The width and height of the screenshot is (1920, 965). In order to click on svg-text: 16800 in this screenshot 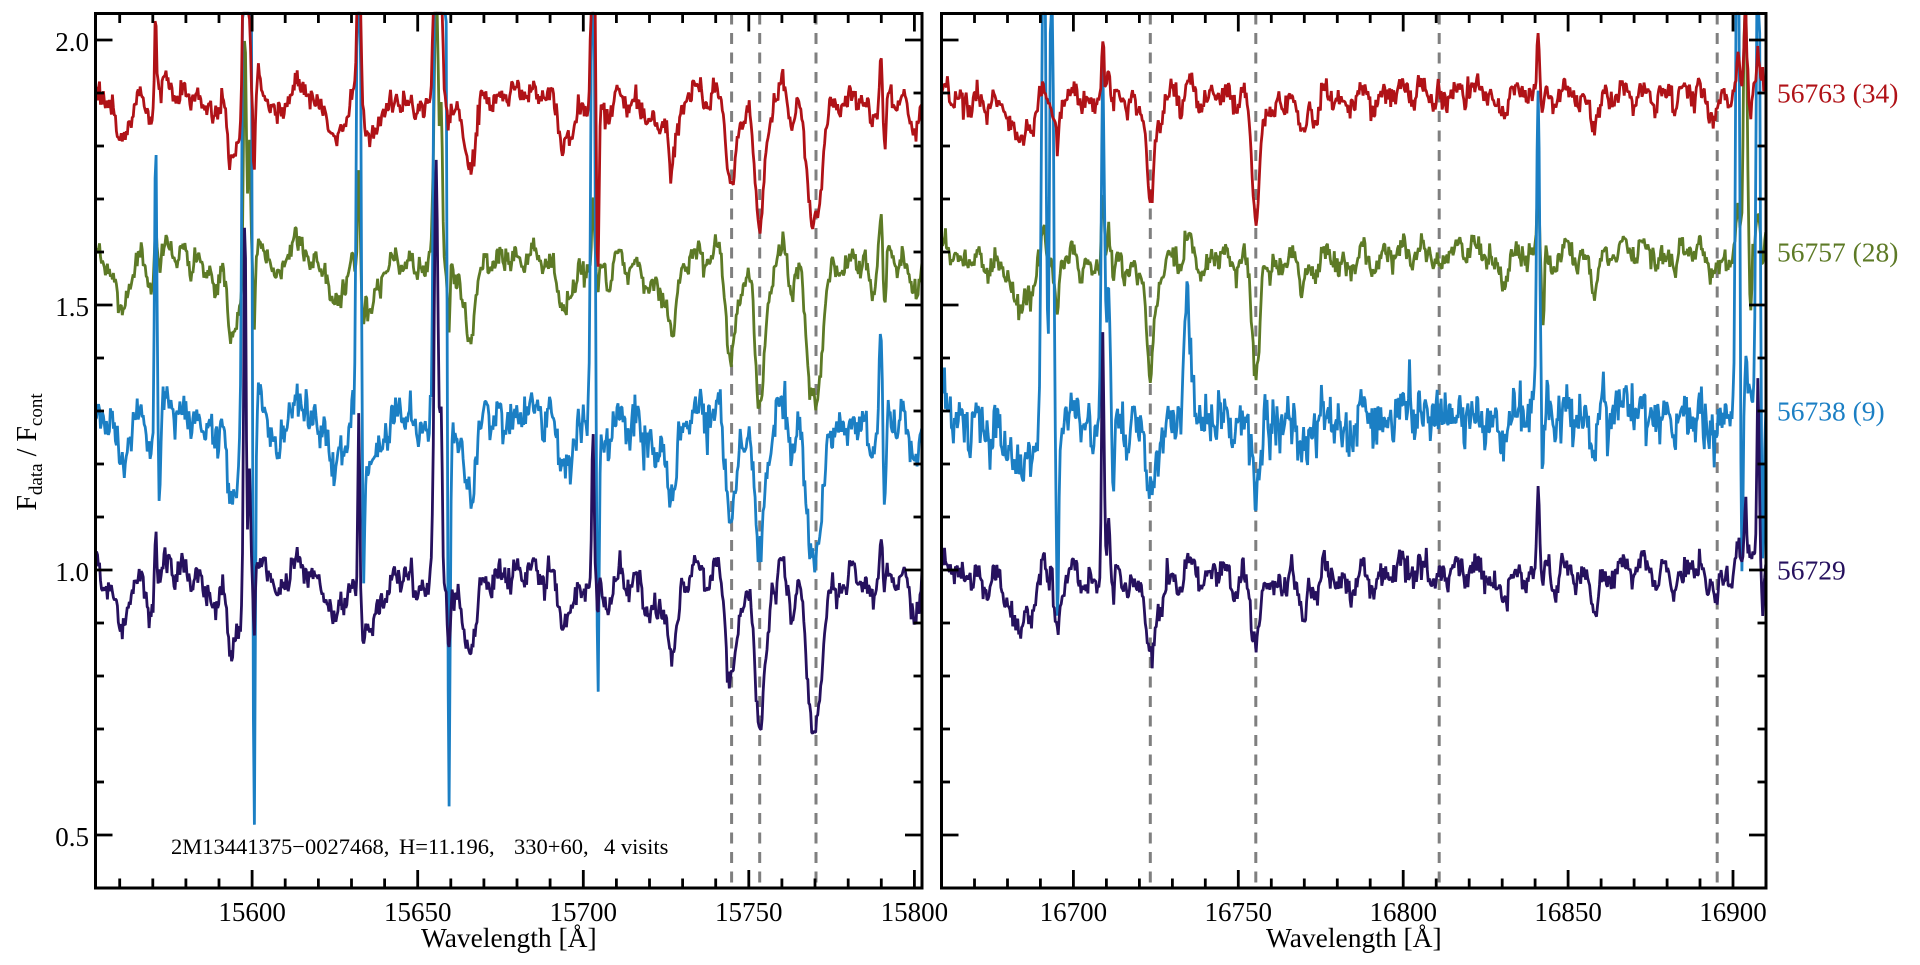, I will do `click(1403, 912)`.